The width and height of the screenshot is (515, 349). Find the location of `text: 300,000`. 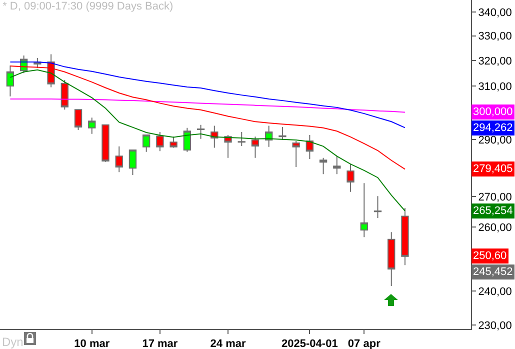

text: 300,000 is located at coordinates (493, 112).